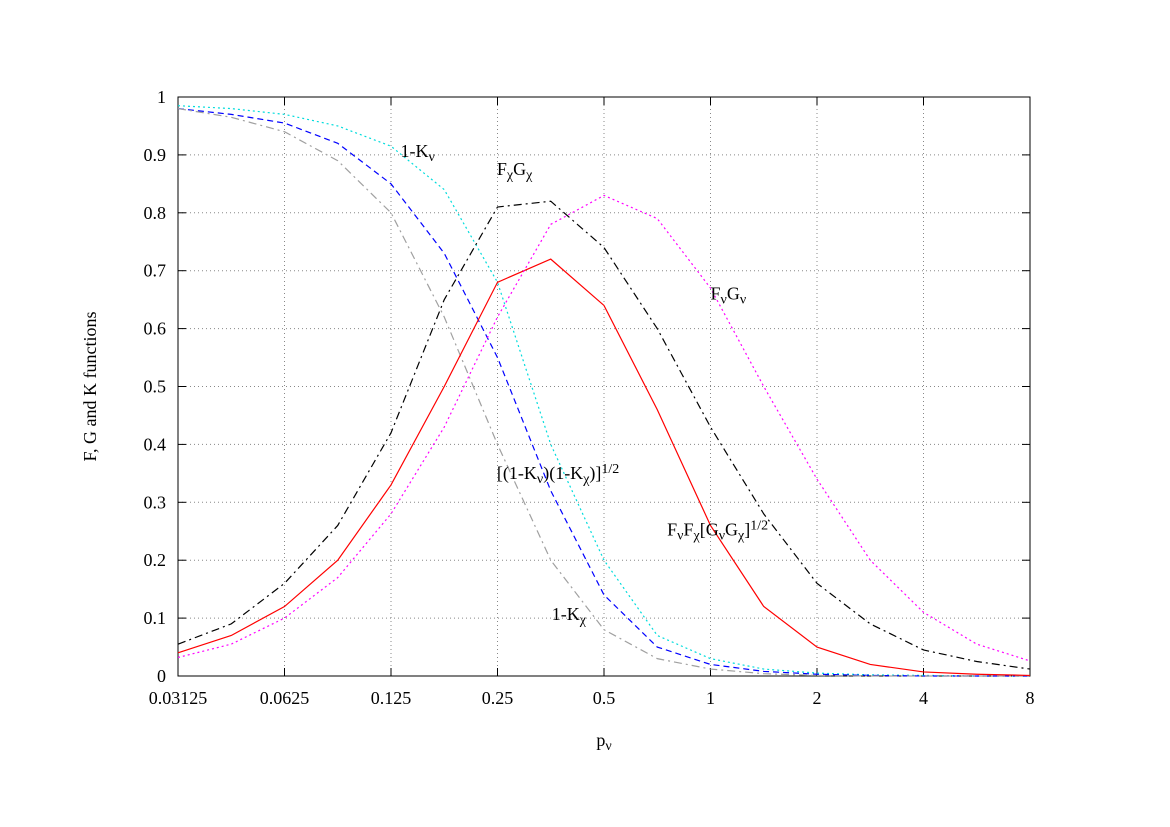 Image resolution: width=1170 pixels, height=827 pixels. Describe the element at coordinates (155, 155) in the screenshot. I see `y-tick-label: 0.9` at that location.